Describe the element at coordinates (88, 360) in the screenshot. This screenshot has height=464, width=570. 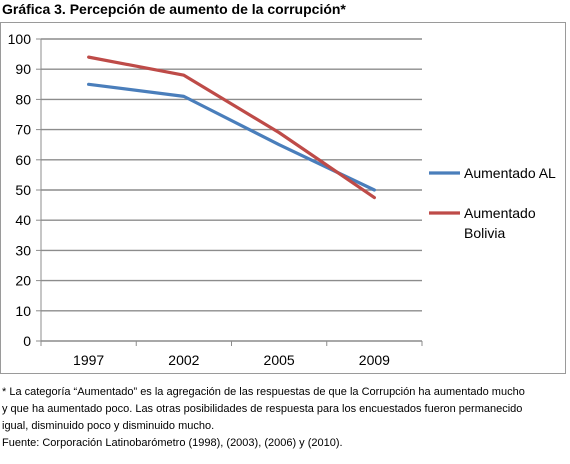
I see `x-tick-label: 1997` at that location.